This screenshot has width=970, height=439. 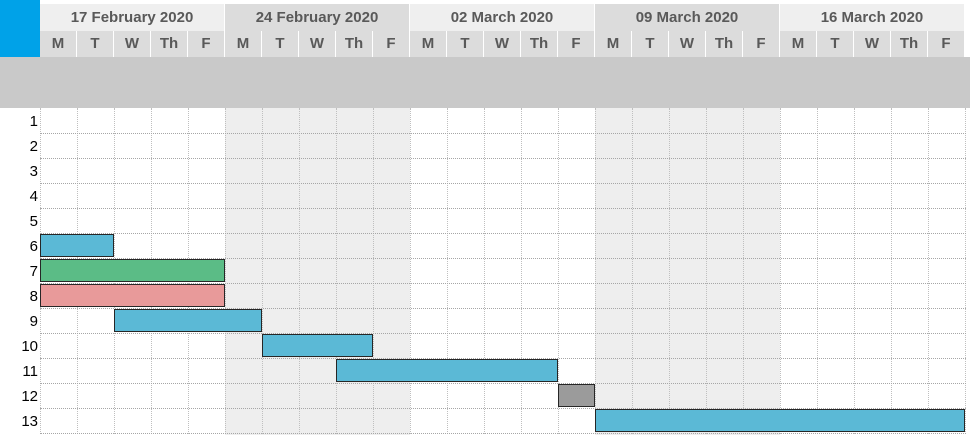 What do you see at coordinates (502, 17) in the screenshot?
I see `week-header: 02 March 2020` at bounding box center [502, 17].